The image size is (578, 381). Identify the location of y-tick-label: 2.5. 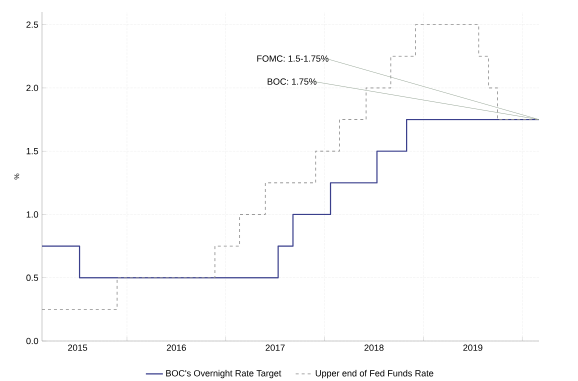
(32, 24).